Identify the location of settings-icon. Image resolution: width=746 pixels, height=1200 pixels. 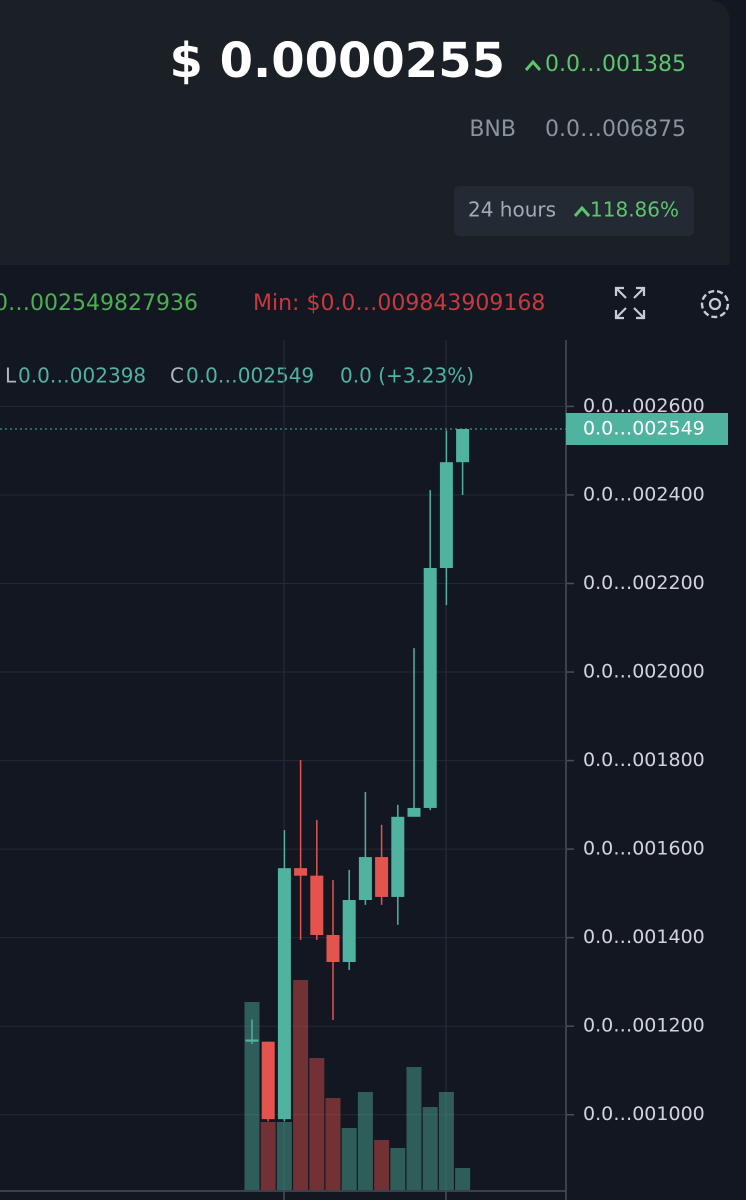
(715, 304).